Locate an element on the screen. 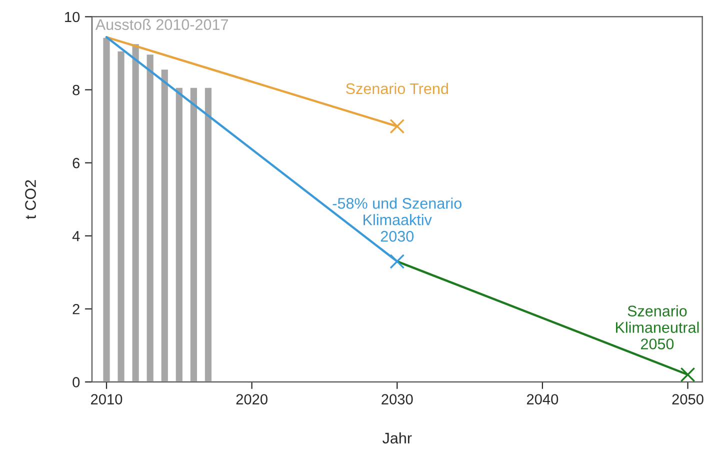 The width and height of the screenshot is (713, 452). series-label: Szenario Trend is located at coordinates (397, 88).